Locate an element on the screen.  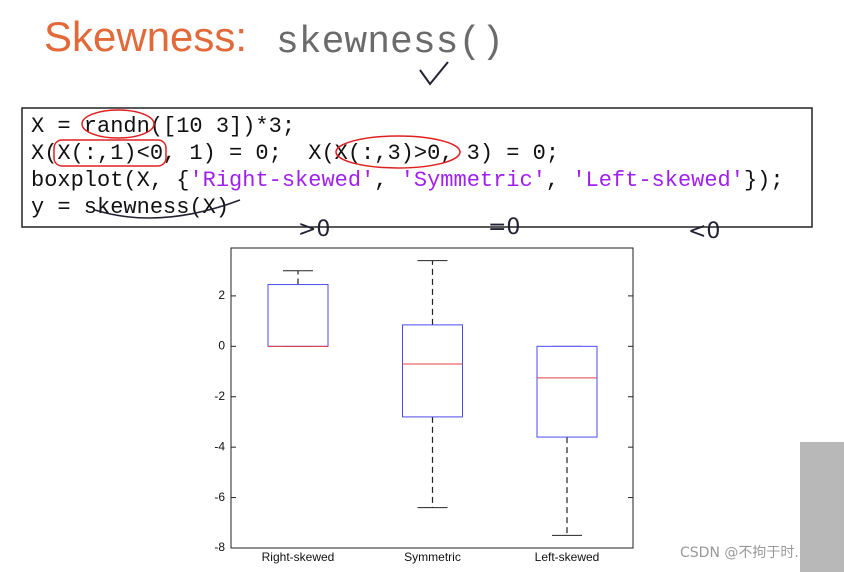
slide-title-code: skewness() is located at coordinates (390, 42).